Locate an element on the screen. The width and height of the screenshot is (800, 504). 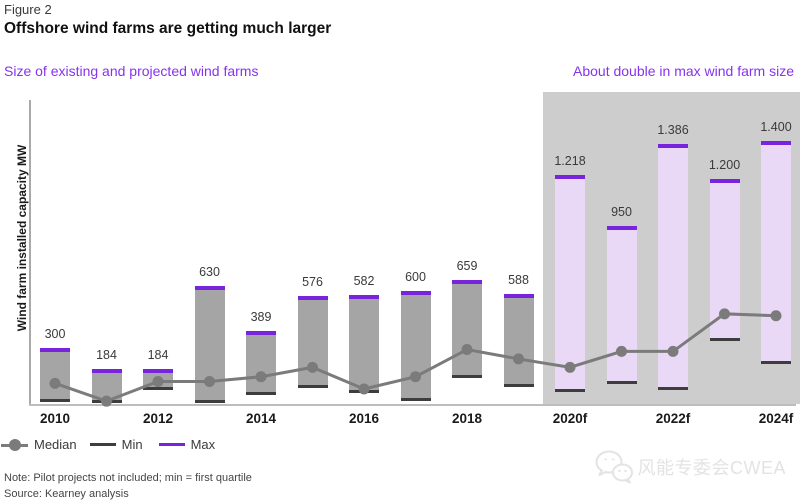
chart-legend: Median Min Max is located at coordinates (108, 444).